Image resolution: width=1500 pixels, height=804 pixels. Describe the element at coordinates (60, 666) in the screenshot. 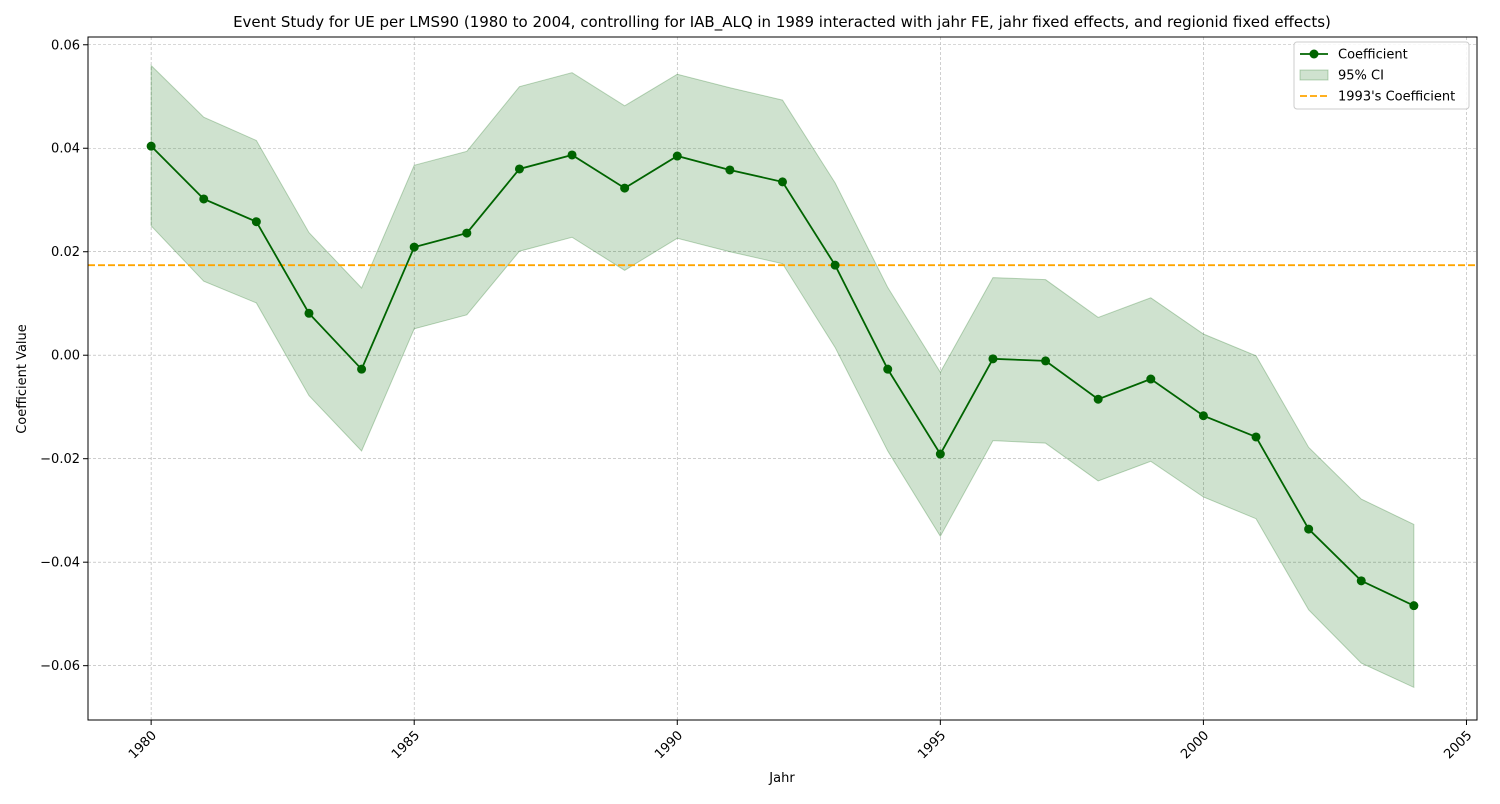

I see `y-tick-label: −0.06` at that location.